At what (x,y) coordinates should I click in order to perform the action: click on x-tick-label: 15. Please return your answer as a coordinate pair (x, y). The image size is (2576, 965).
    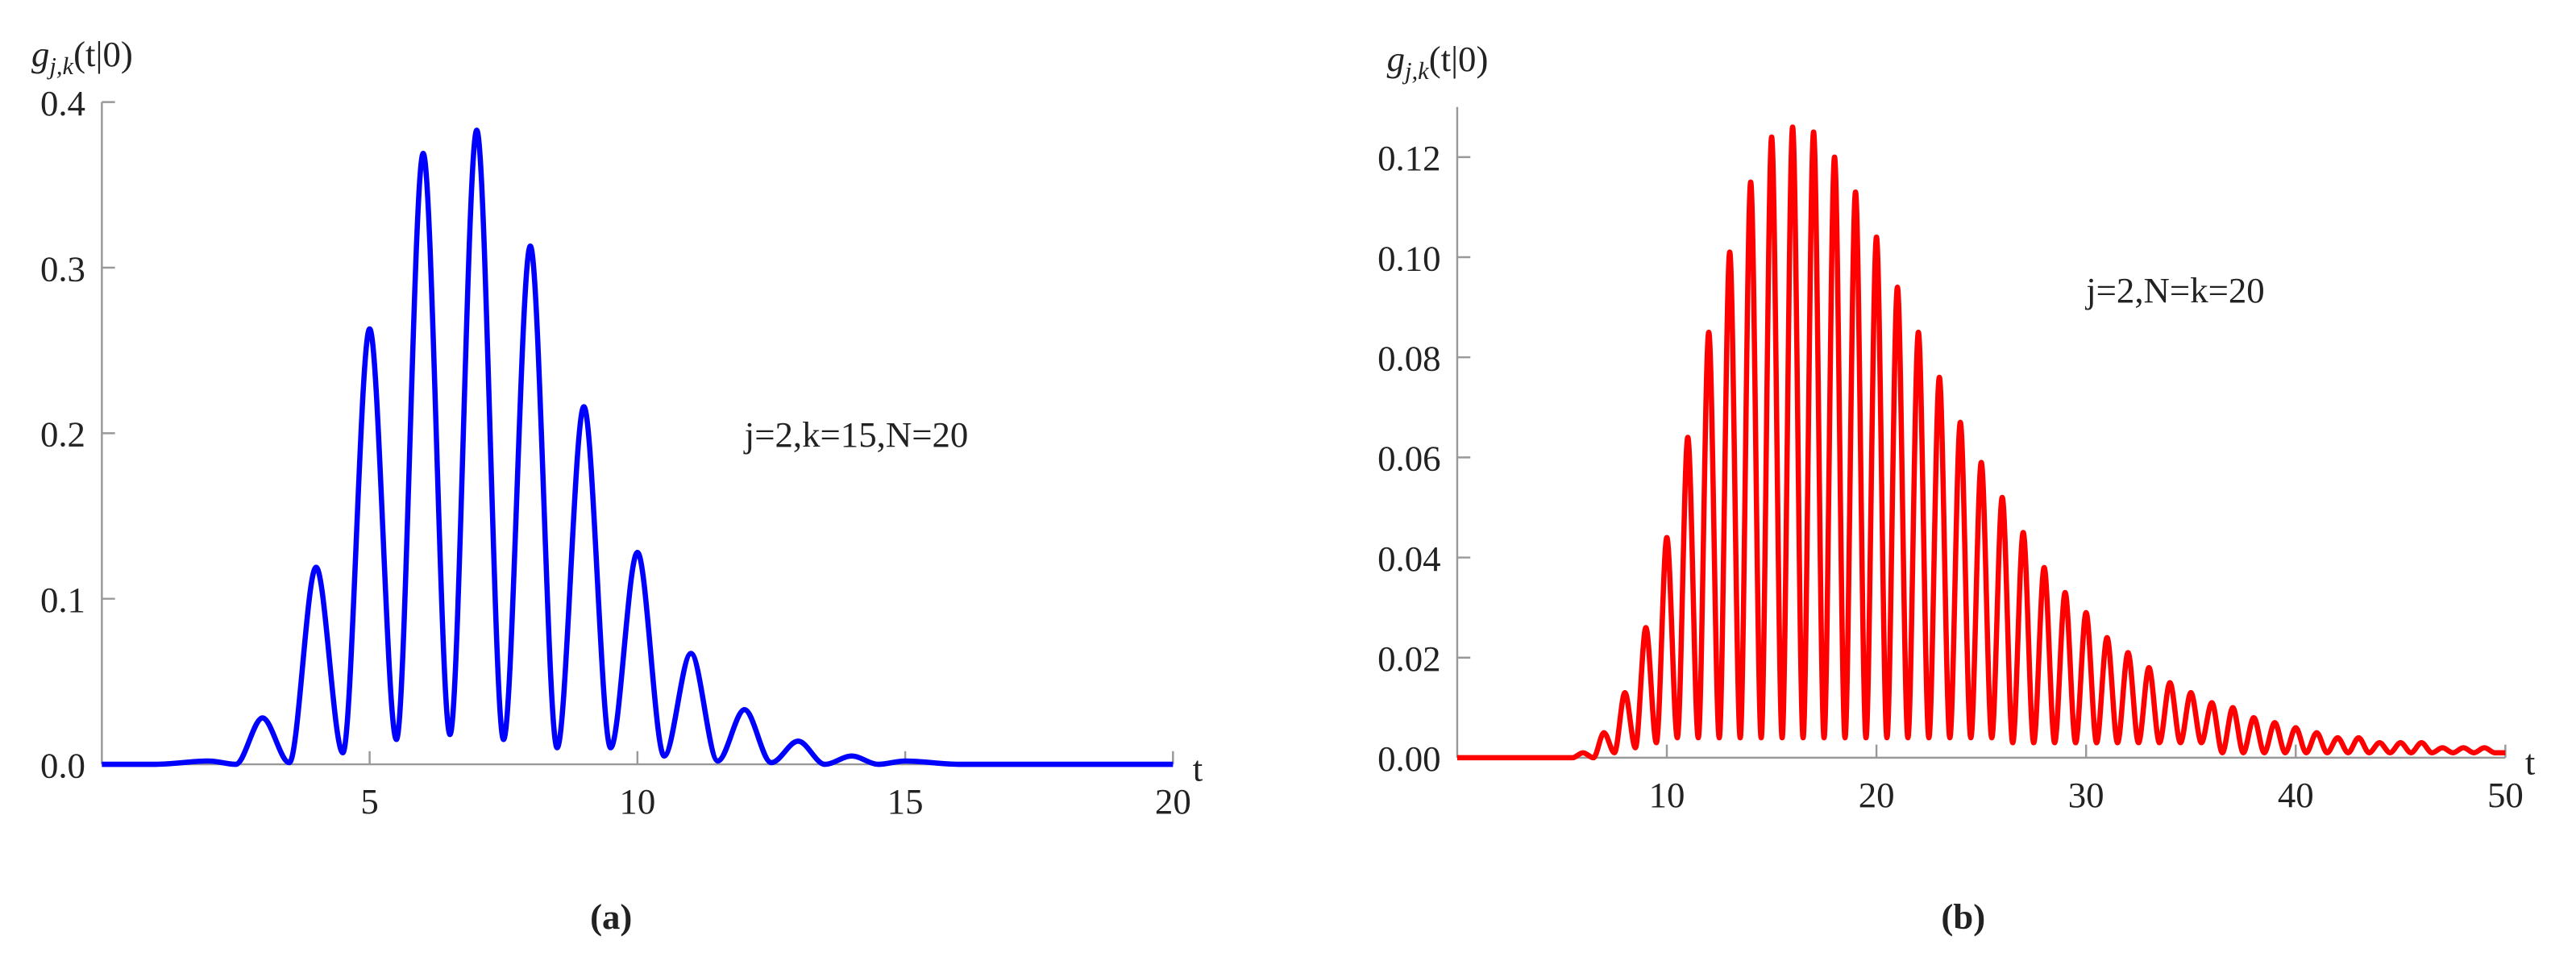
    Looking at the image, I should click on (905, 801).